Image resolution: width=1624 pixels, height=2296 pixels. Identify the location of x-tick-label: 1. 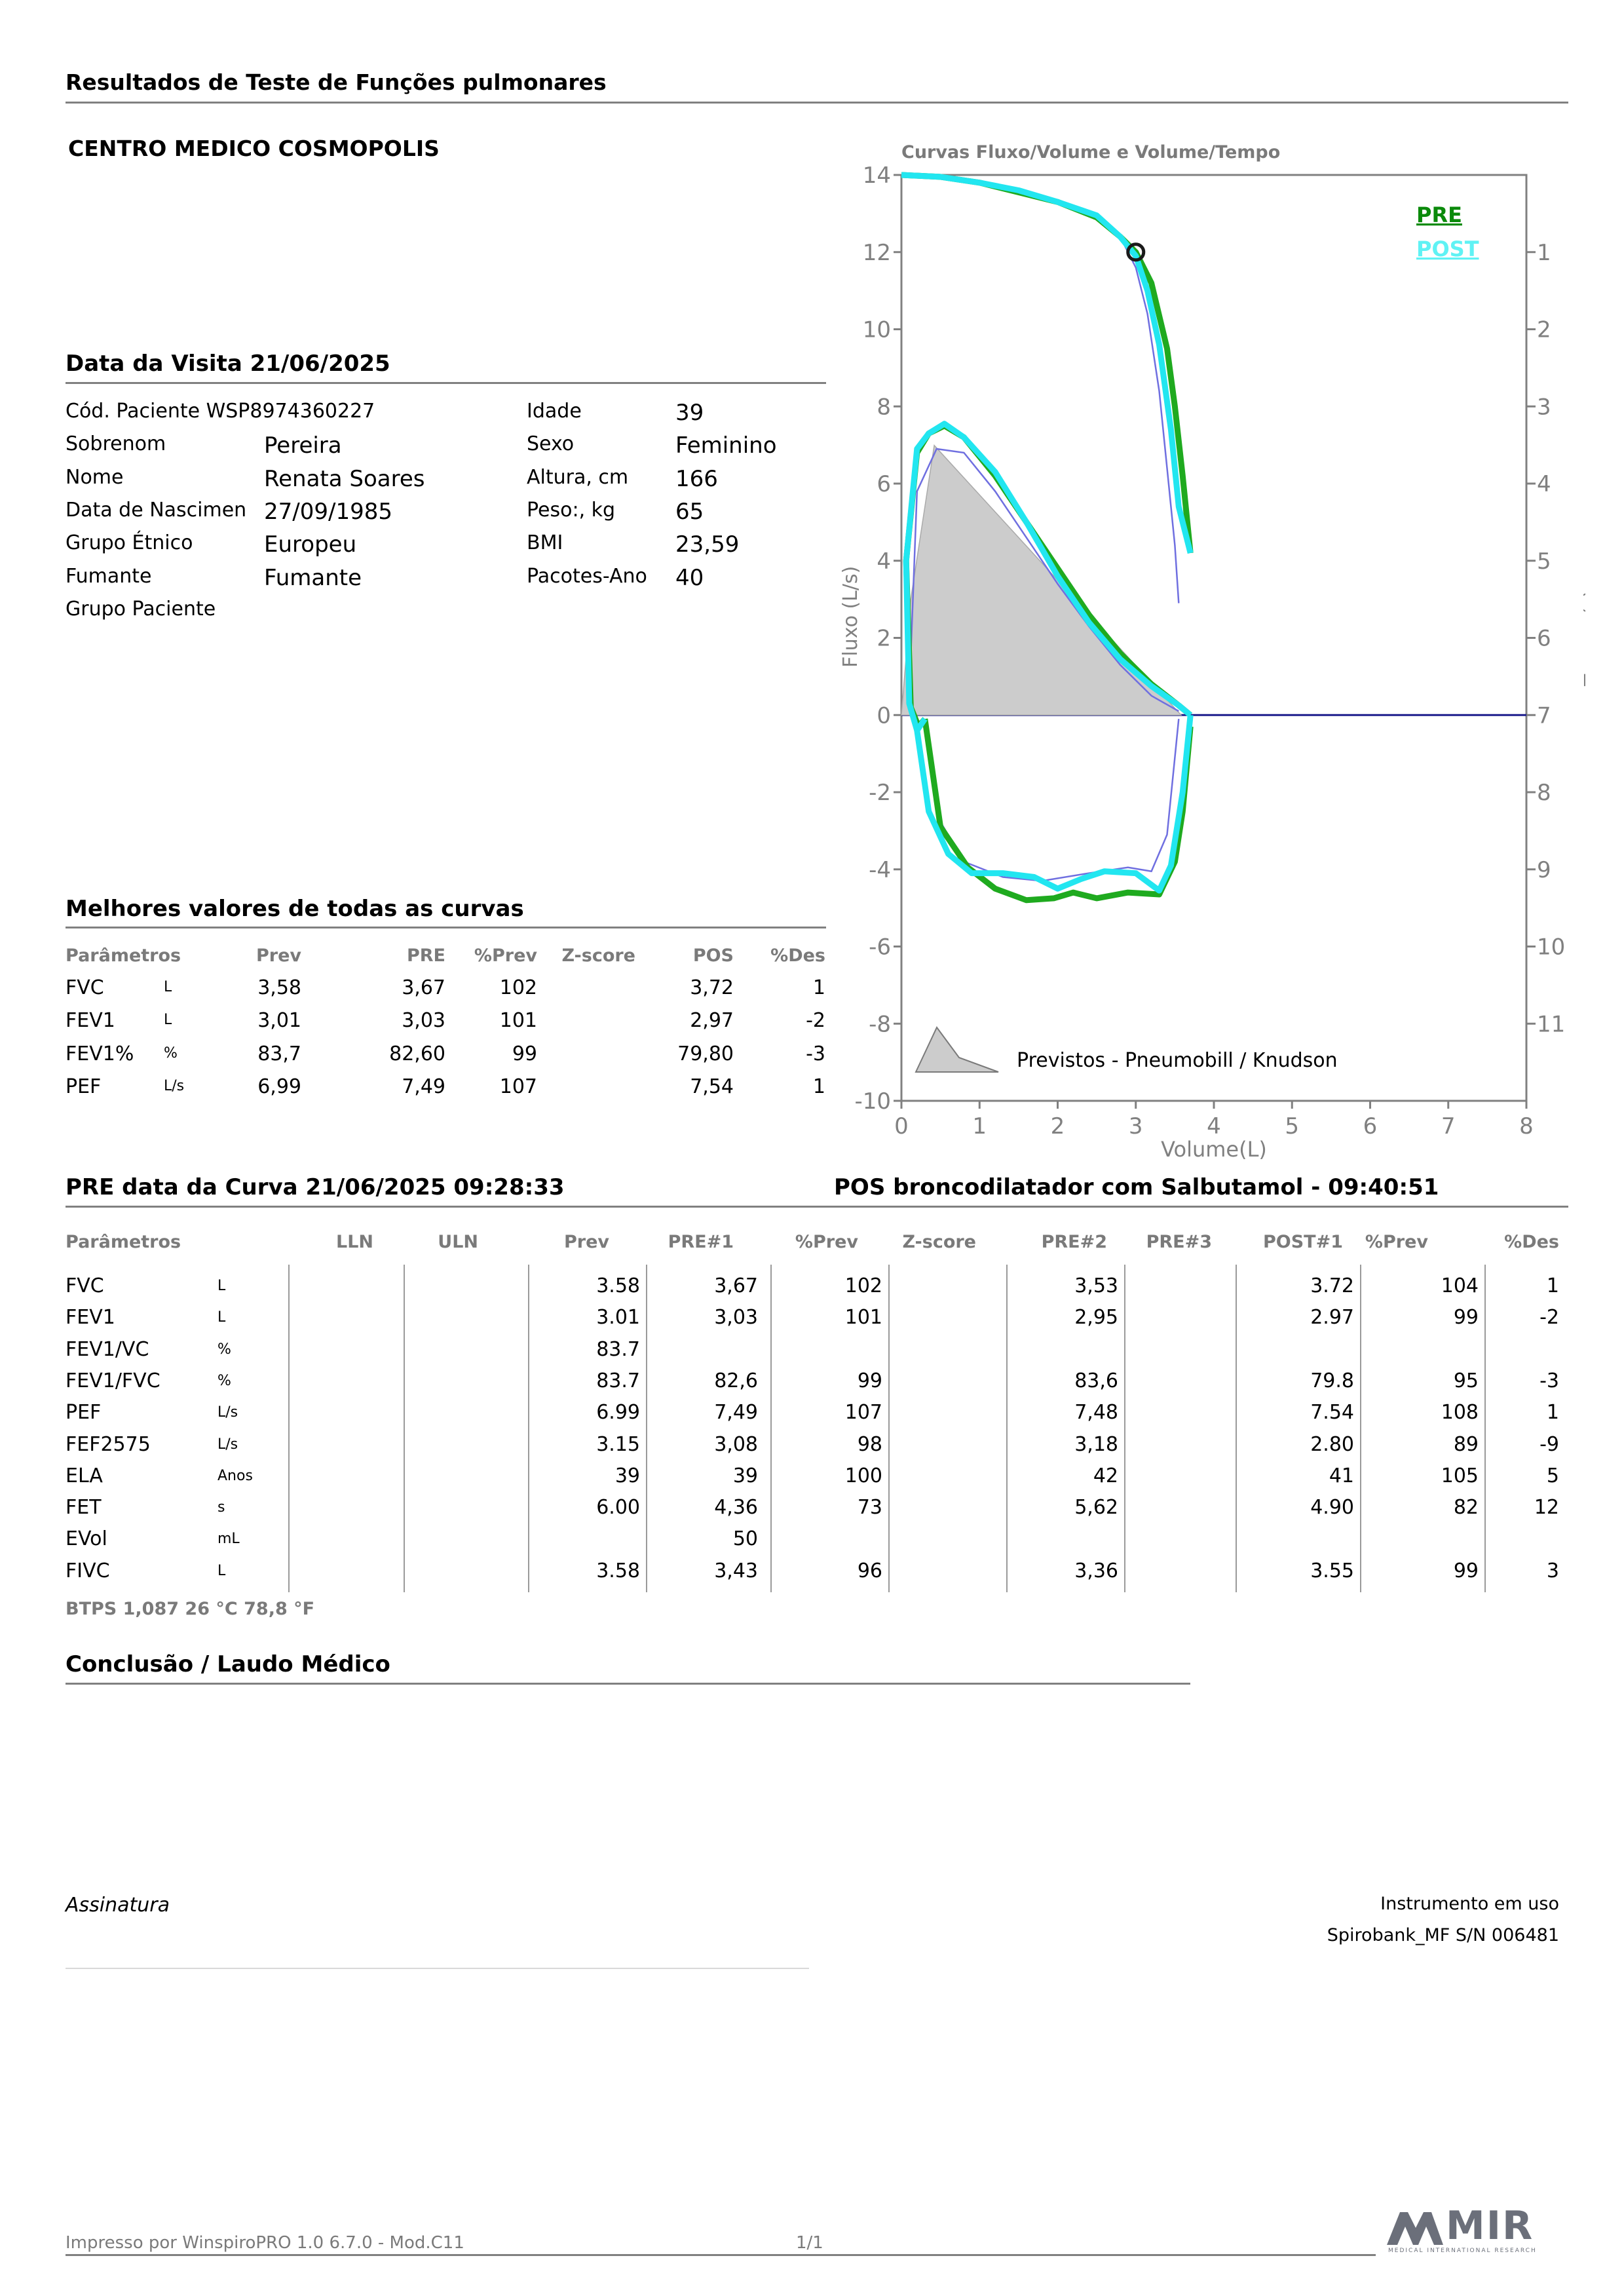
(979, 1126).